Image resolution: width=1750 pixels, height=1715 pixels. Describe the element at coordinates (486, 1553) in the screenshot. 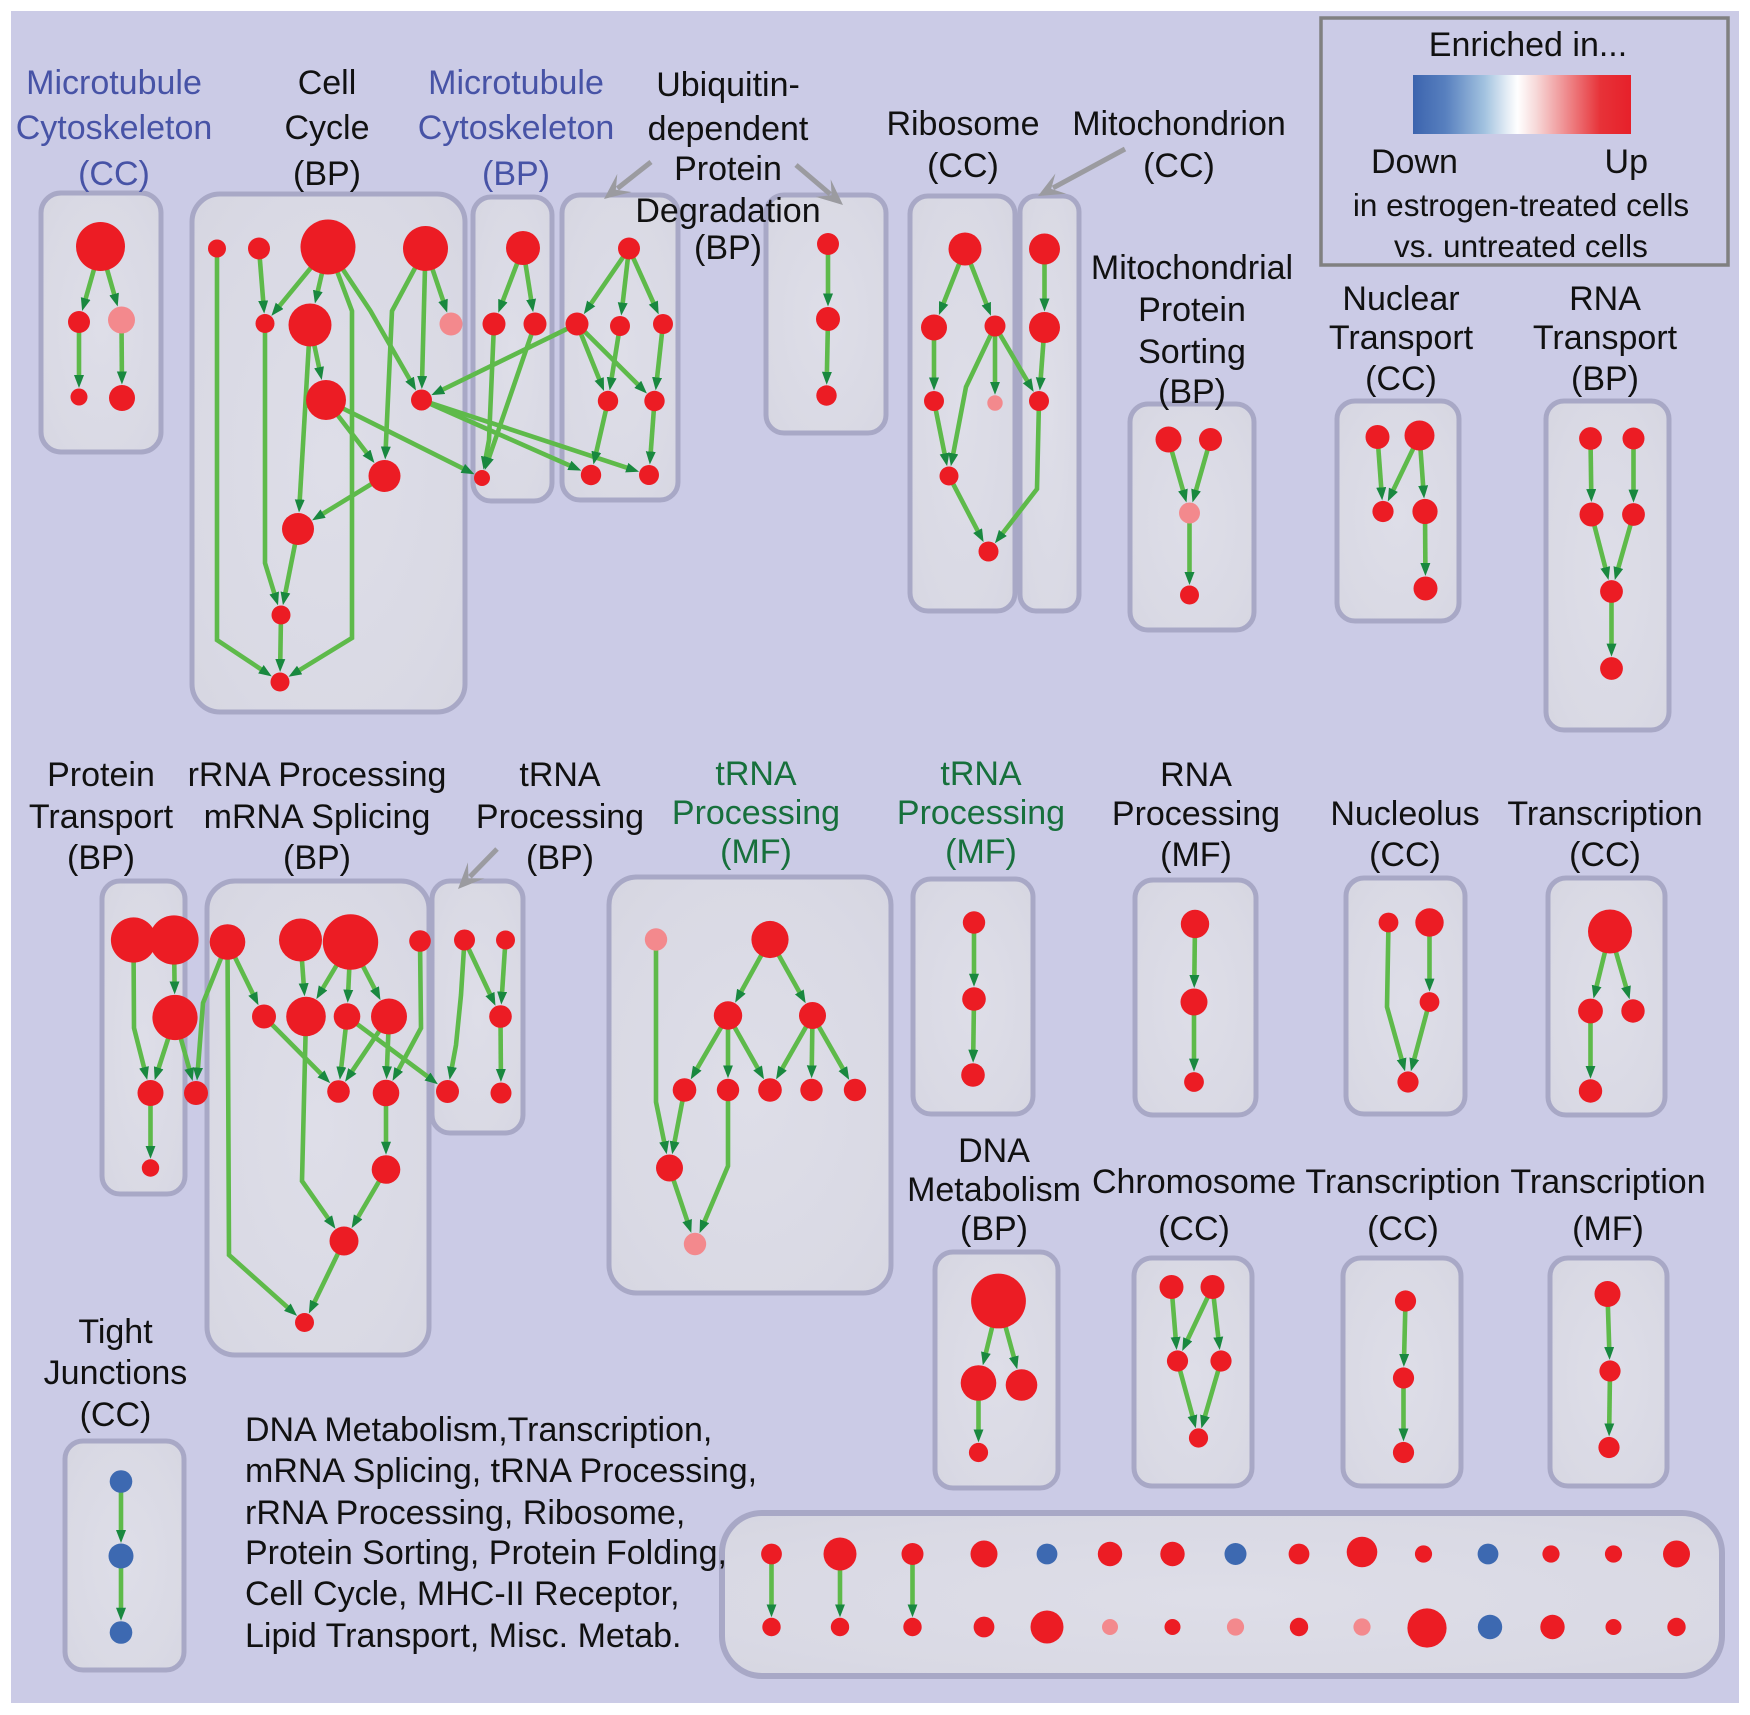

I see `svg-text:Protein Sorting, Protein Foldi: Protein Sorting, Protein Folding,` at that location.